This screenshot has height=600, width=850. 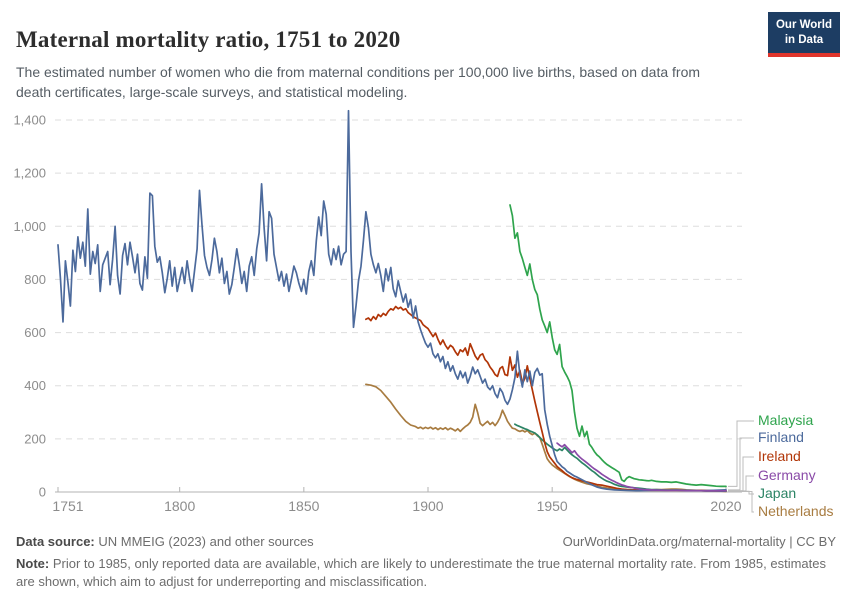 I want to click on x-axis-tick-label: 1751, so click(x=67, y=506).